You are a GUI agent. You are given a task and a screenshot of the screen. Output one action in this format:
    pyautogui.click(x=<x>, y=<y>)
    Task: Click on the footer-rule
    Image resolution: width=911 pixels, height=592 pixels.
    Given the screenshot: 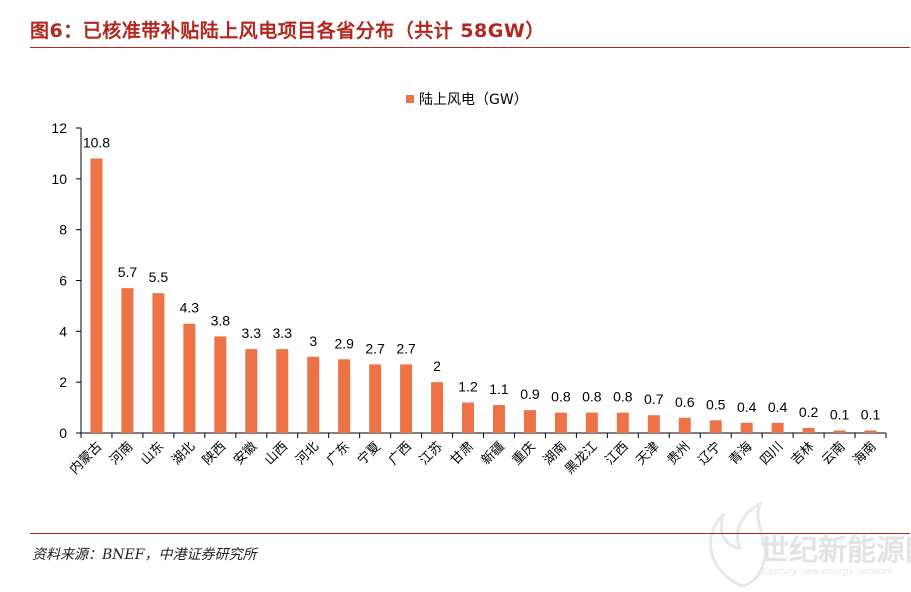 What is the action you would take?
    pyautogui.click(x=470, y=533)
    